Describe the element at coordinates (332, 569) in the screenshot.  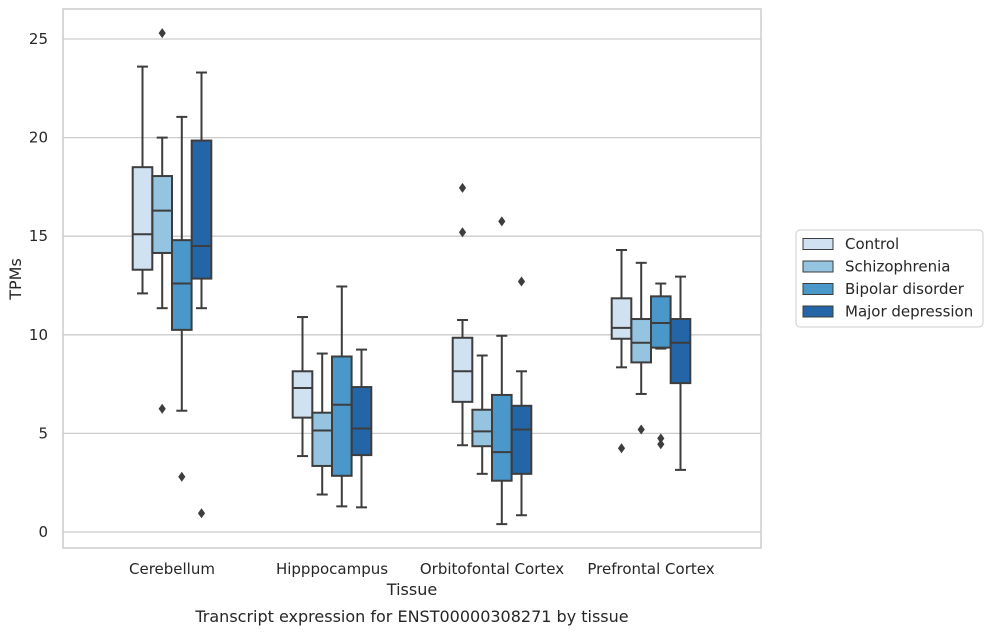
I see `x-tick-label: Hipppocampus` at that location.